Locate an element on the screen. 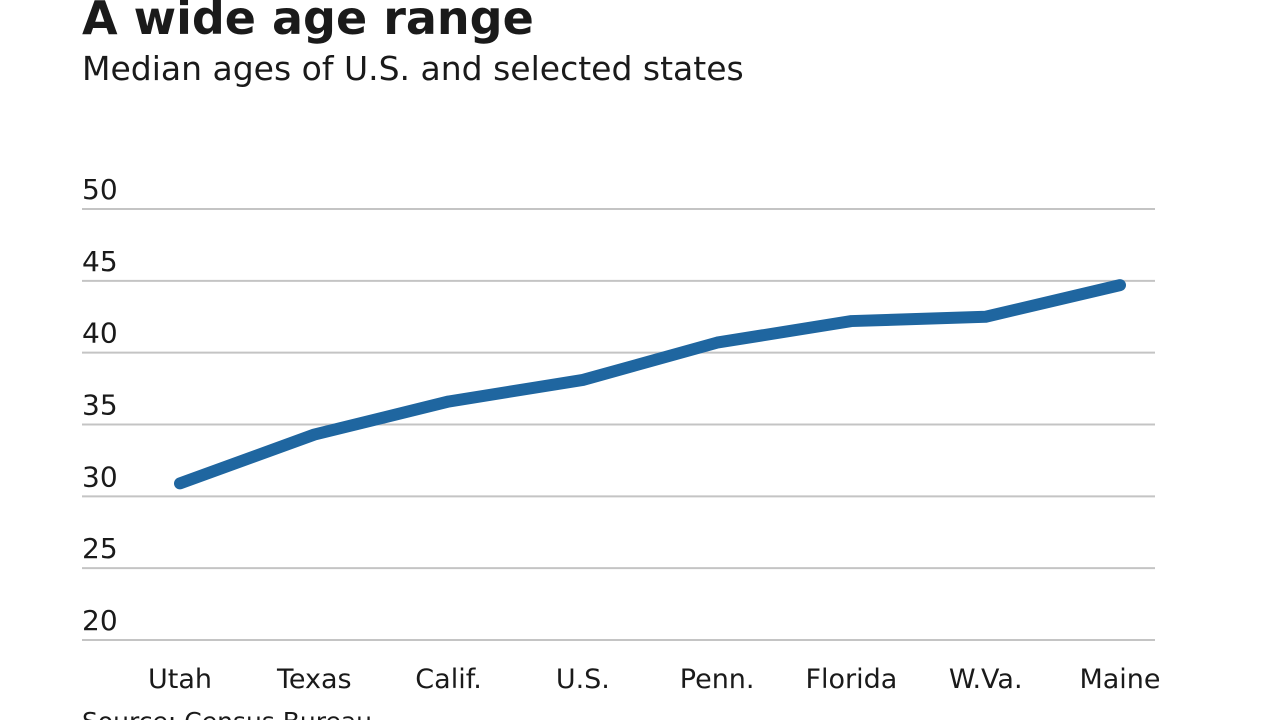 This screenshot has height=720, width=1280. chart-subtitle: Median ages of U.S. and selected states is located at coordinates (413, 68).